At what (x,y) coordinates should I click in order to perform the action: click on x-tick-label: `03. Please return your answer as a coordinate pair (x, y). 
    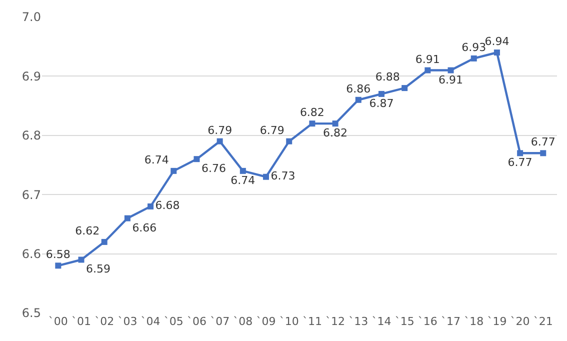
    Looking at the image, I should click on (128, 321).